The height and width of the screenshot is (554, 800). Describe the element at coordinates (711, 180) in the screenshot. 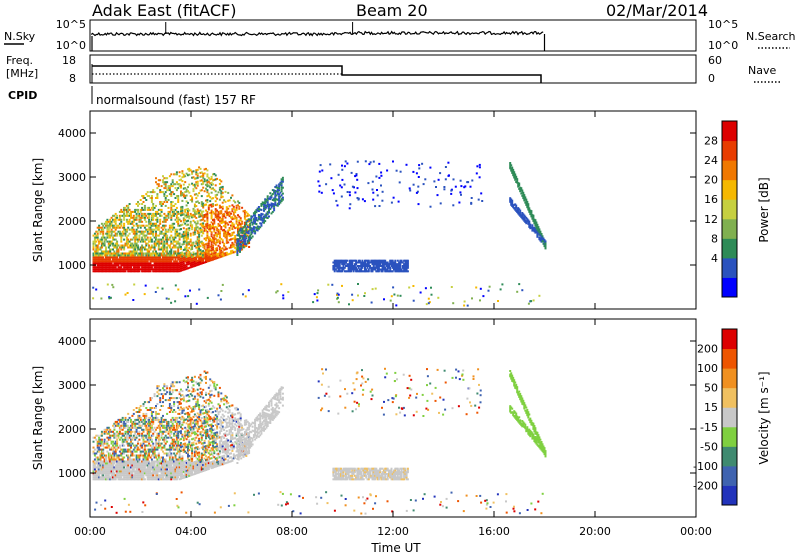

I see `colorbar-tick-label: 20` at that location.